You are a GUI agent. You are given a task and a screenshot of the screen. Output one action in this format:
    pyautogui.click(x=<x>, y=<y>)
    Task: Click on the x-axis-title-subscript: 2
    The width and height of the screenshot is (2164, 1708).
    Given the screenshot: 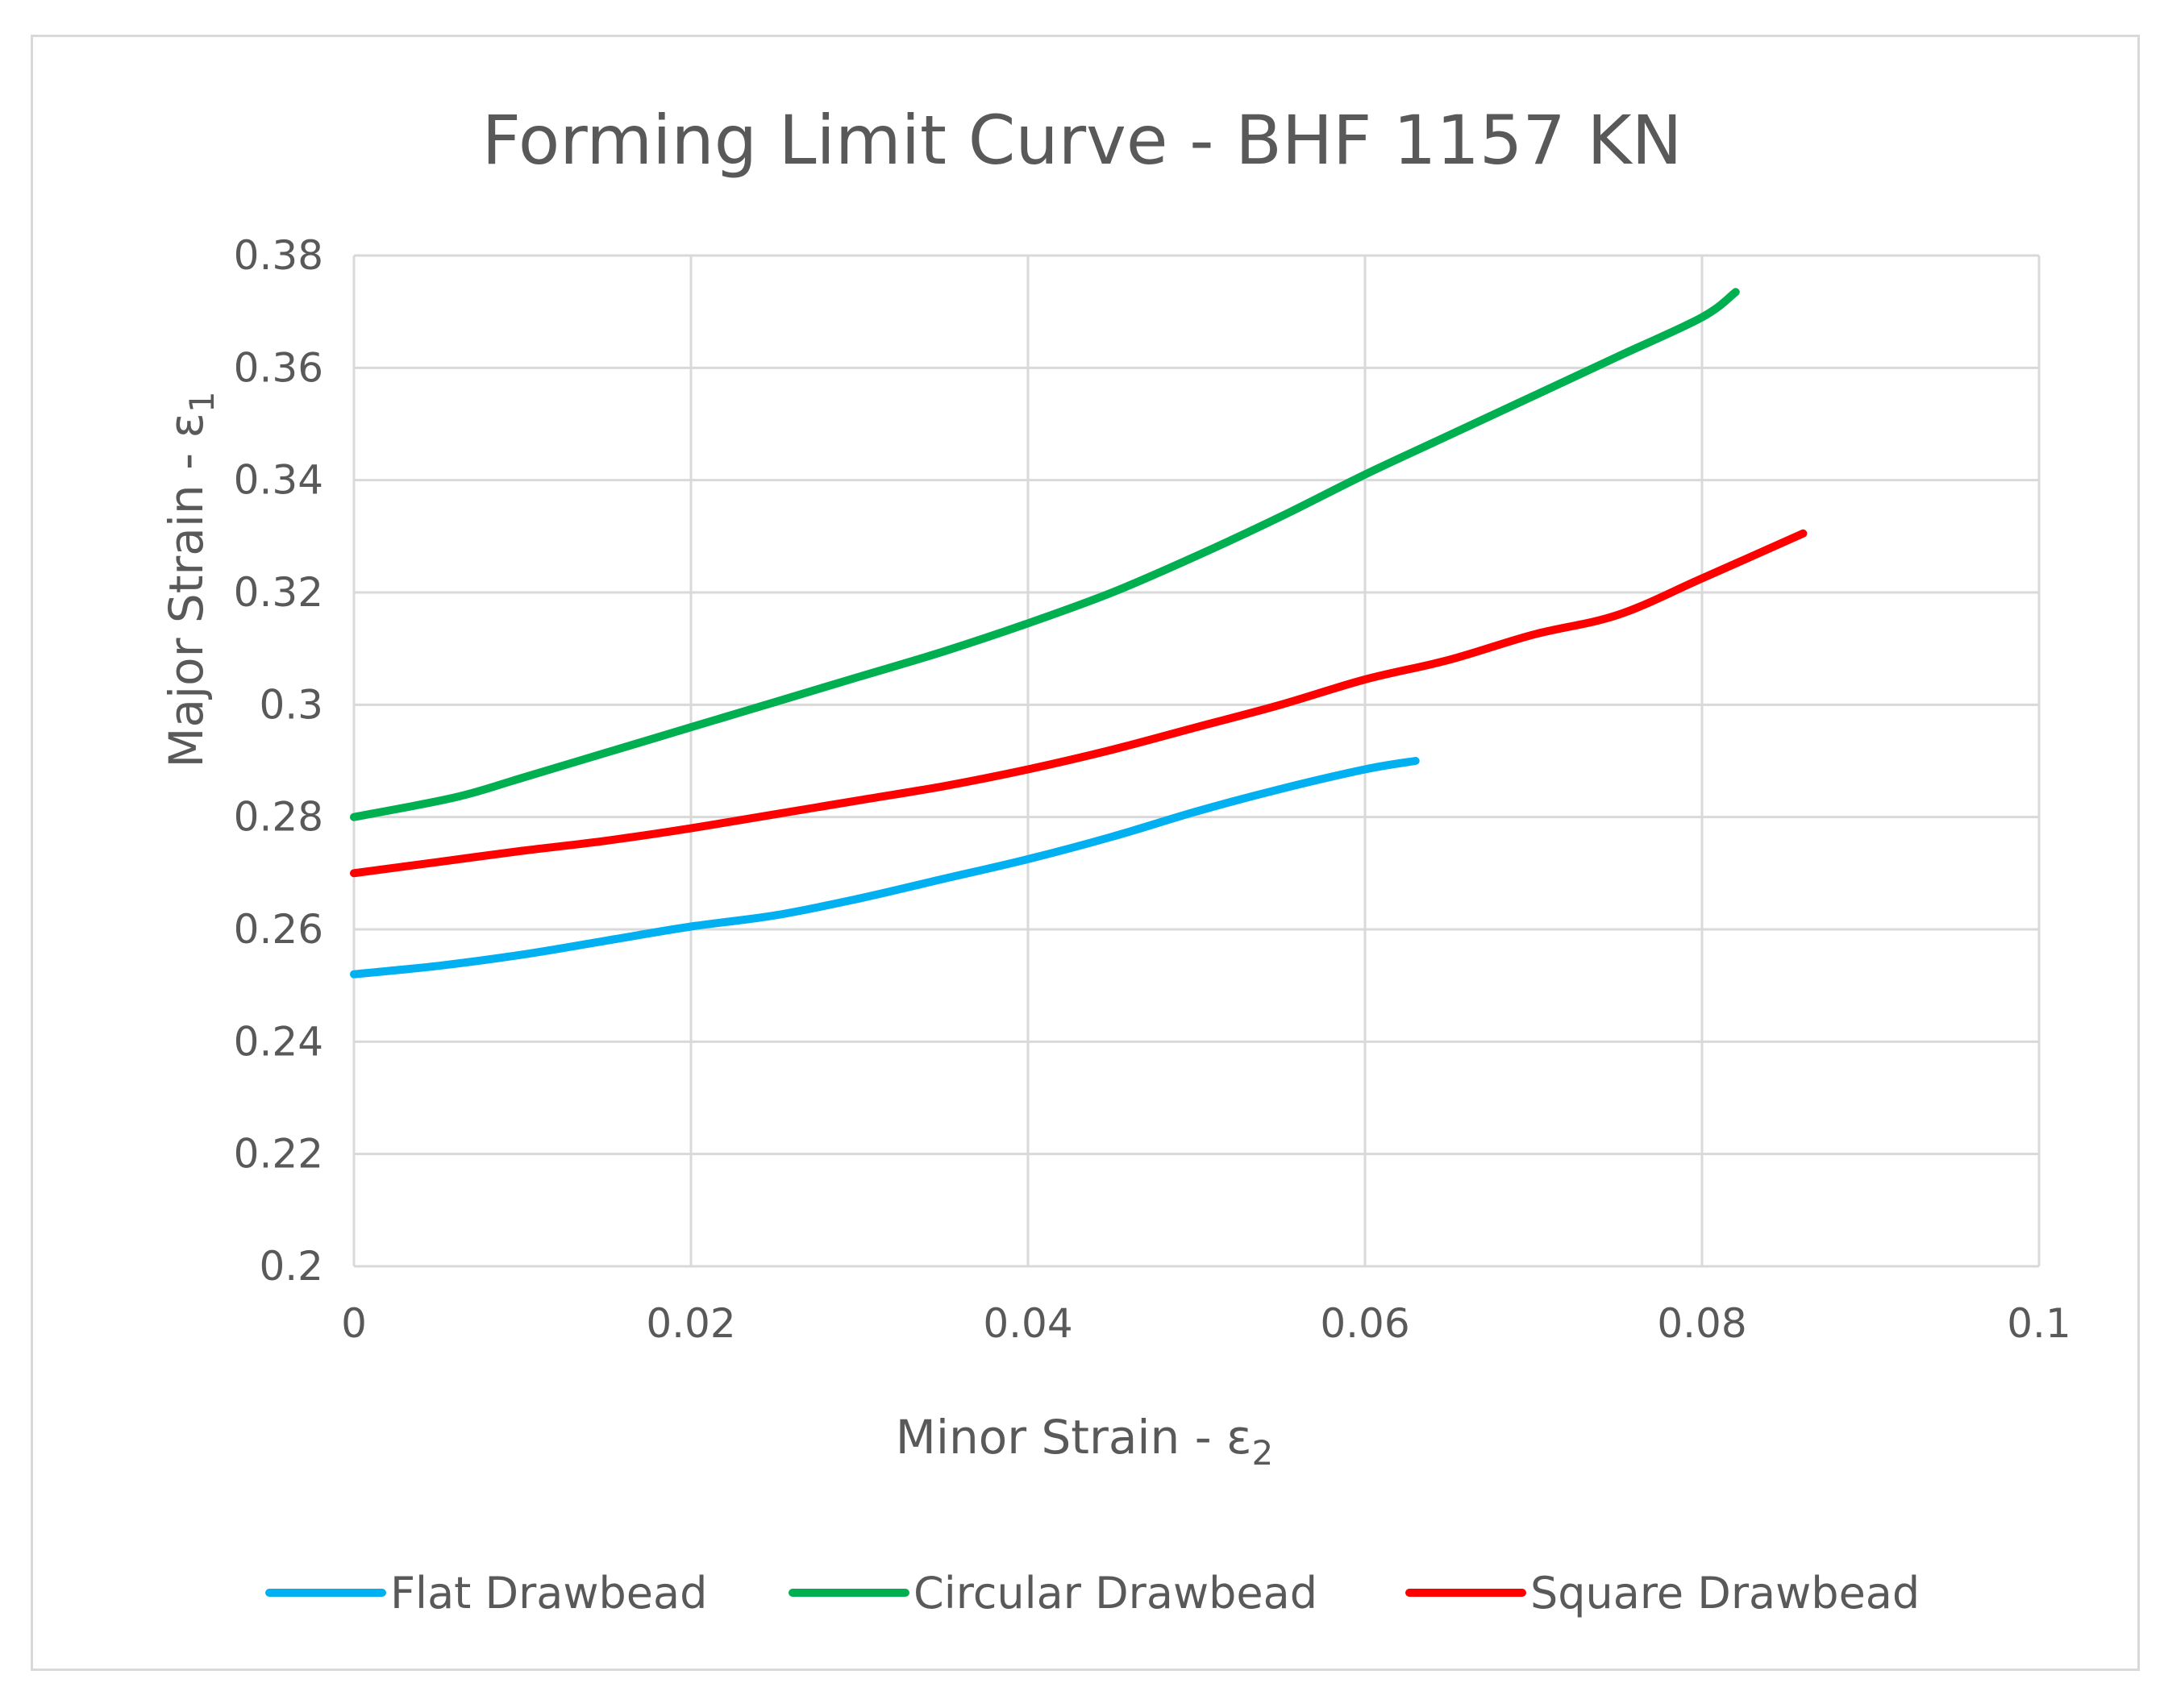 What is the action you would take?
    pyautogui.click(x=1262, y=1453)
    